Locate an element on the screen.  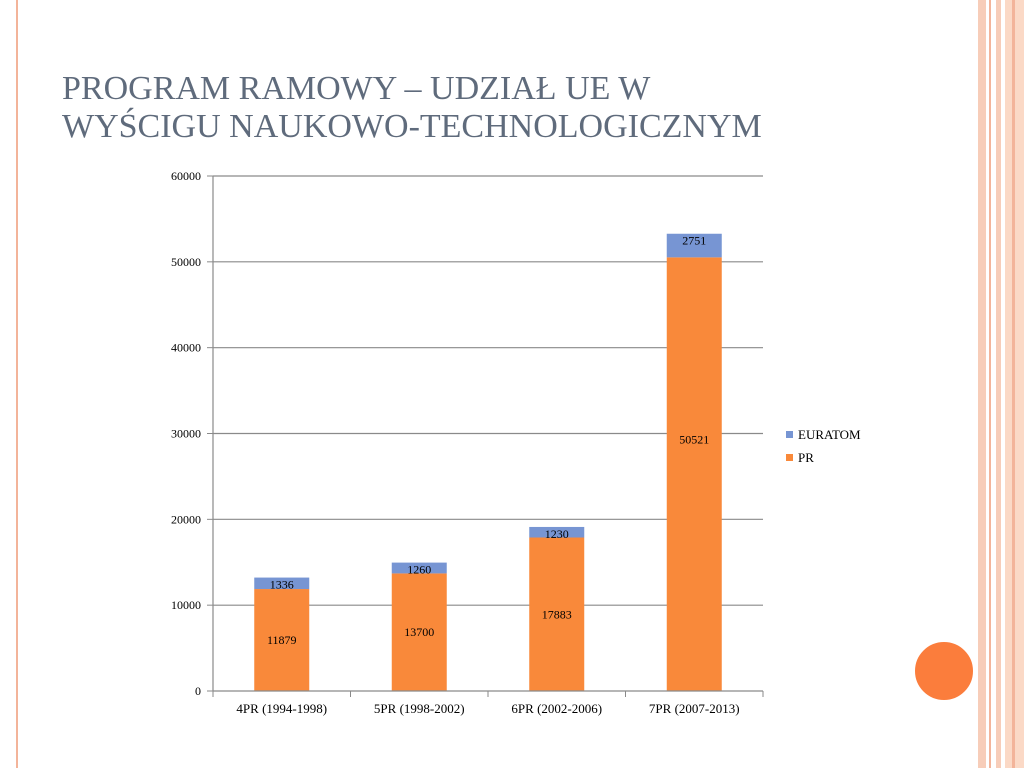
x-tick-label: 5PR (1998-2002) is located at coordinates (419, 708).